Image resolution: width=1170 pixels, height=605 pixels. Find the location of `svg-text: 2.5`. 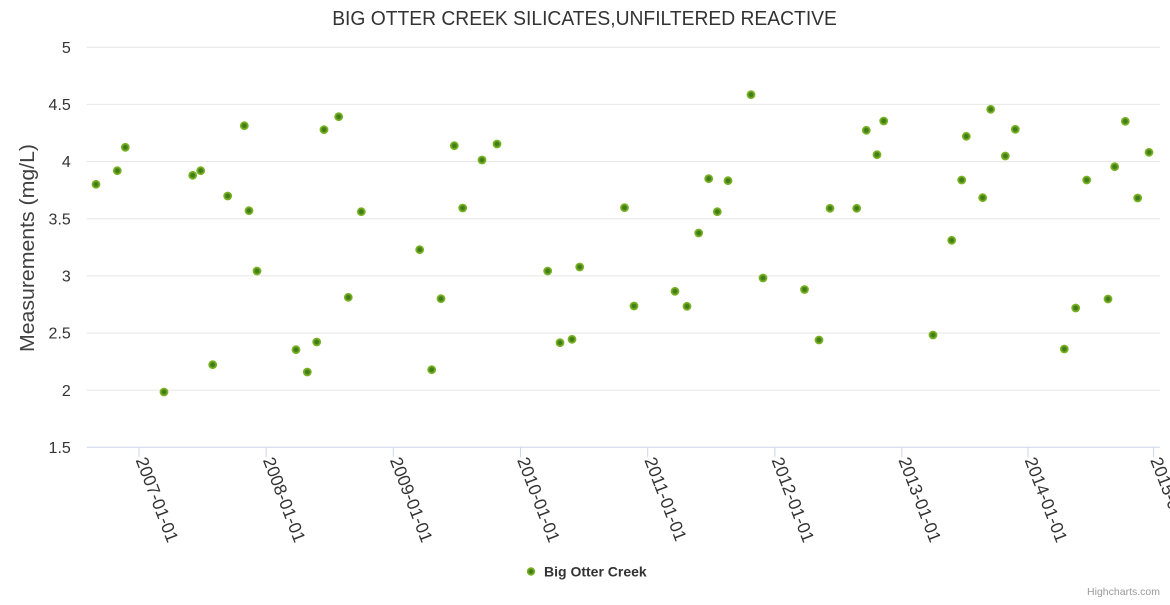

svg-text: 2.5 is located at coordinates (60, 334).